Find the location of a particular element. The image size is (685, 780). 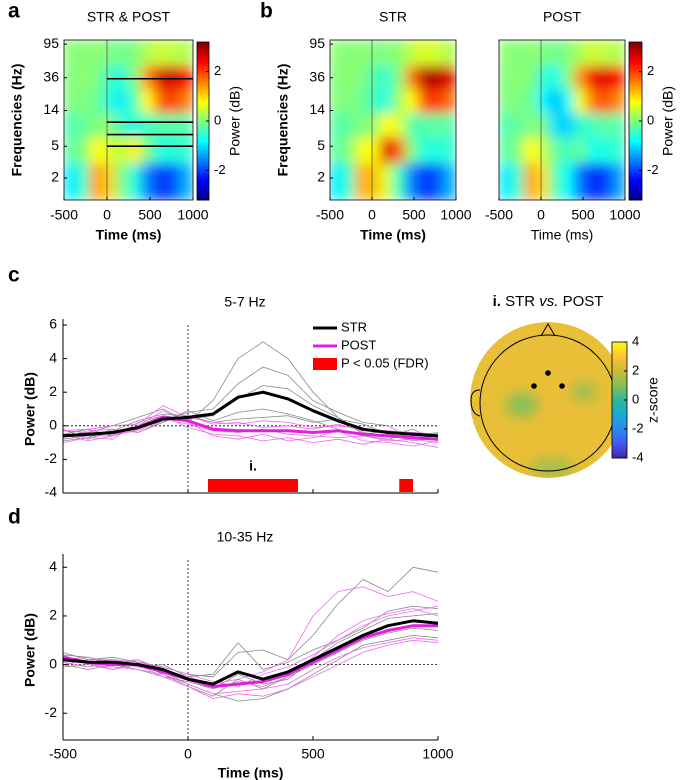

x-axis-label: Time (ms) is located at coordinates (129, 235).